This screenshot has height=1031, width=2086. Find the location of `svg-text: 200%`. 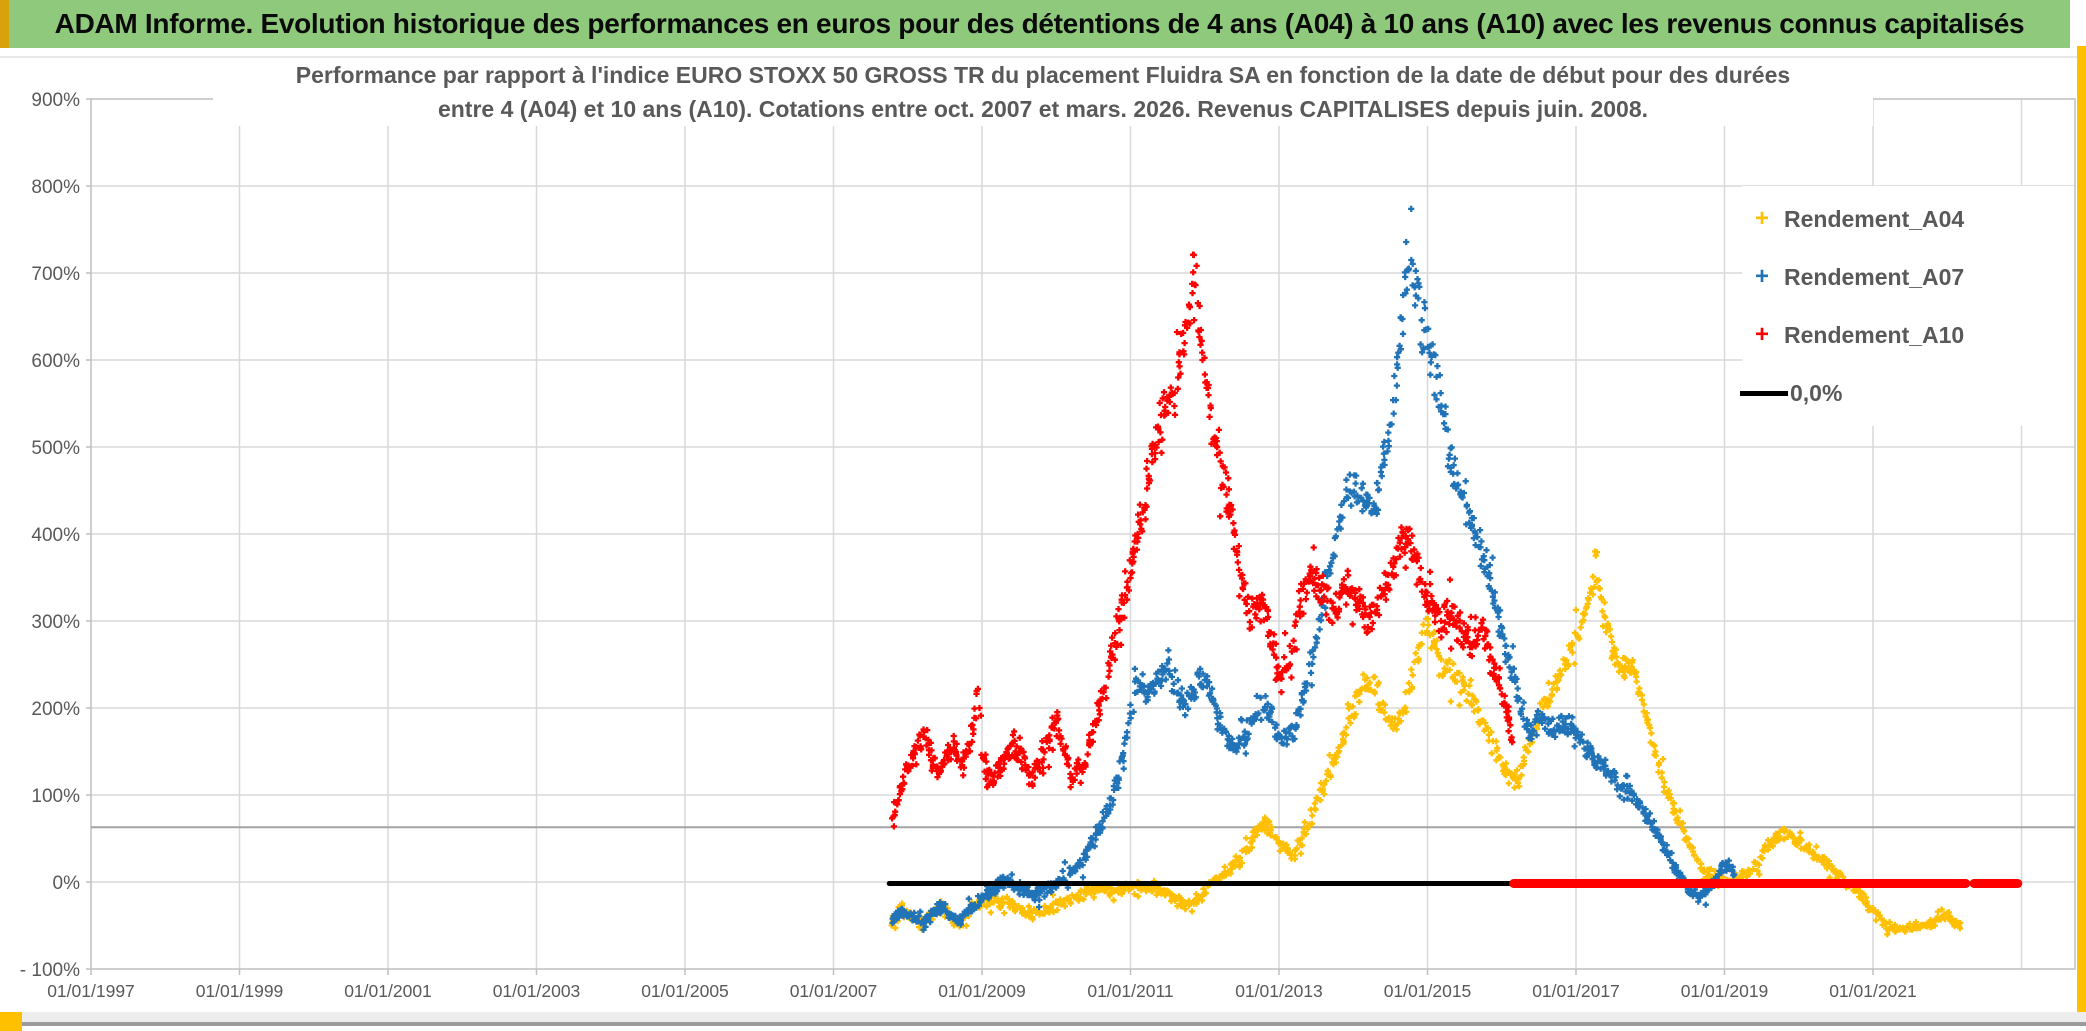

svg-text: 200% is located at coordinates (55, 709).